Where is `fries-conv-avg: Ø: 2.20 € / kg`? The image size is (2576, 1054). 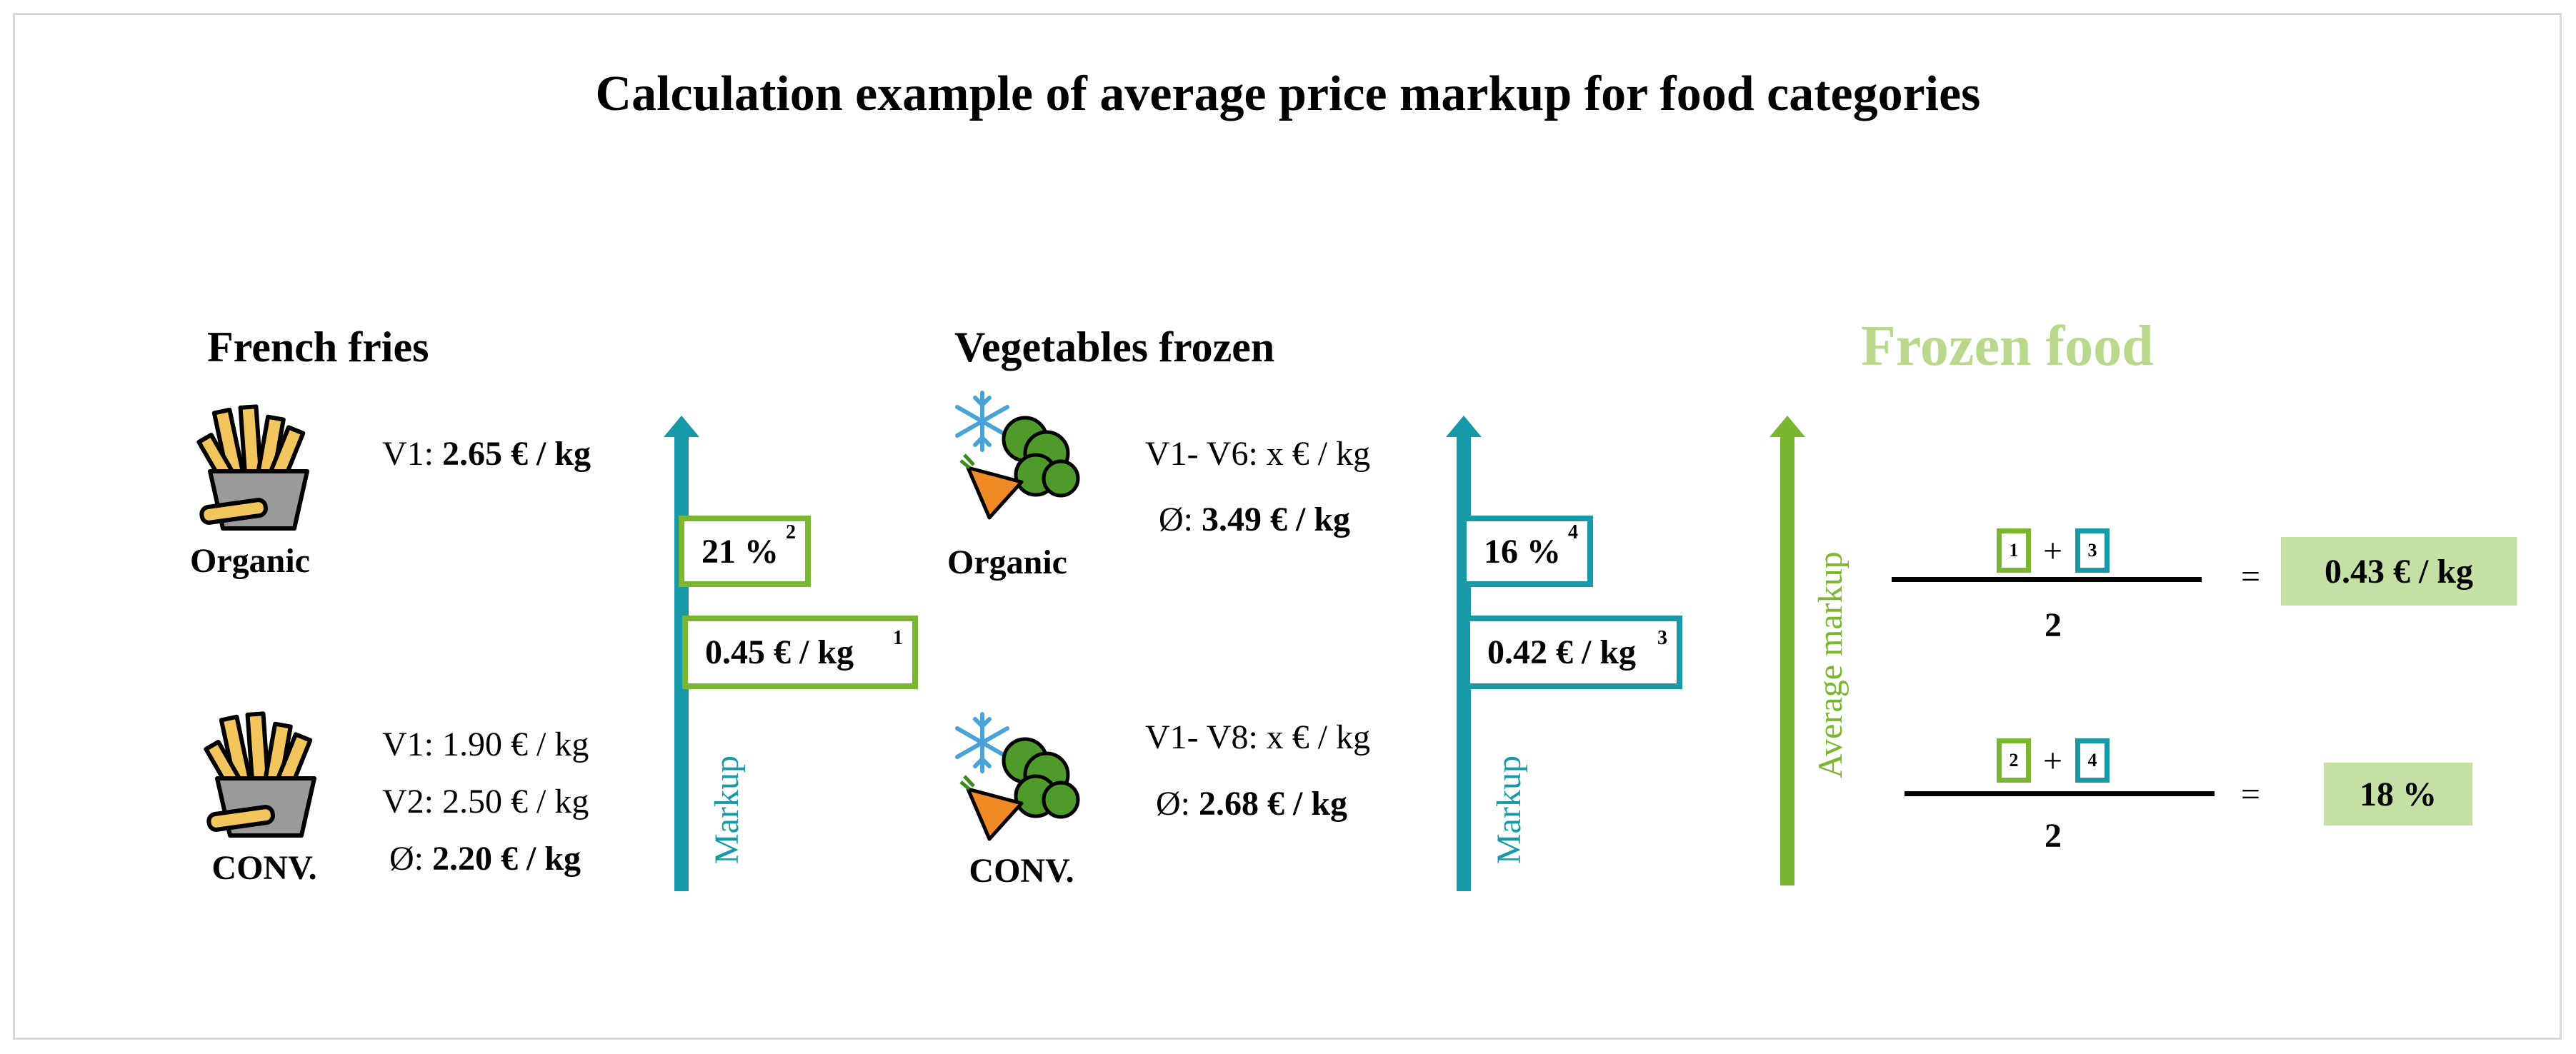 fries-conv-avg: Ø: 2.20 € / kg is located at coordinates (485, 859).